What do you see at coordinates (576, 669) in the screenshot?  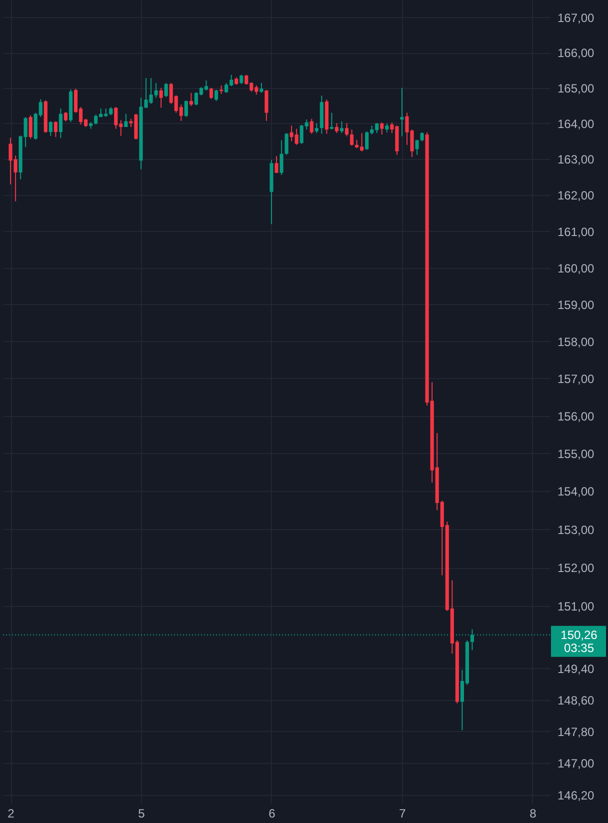 I see `y-tick-label: 149,40` at bounding box center [576, 669].